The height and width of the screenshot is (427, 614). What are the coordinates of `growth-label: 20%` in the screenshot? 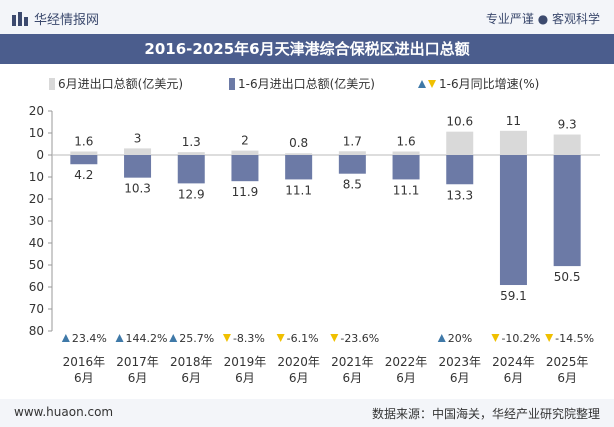 It's located at (460, 338).